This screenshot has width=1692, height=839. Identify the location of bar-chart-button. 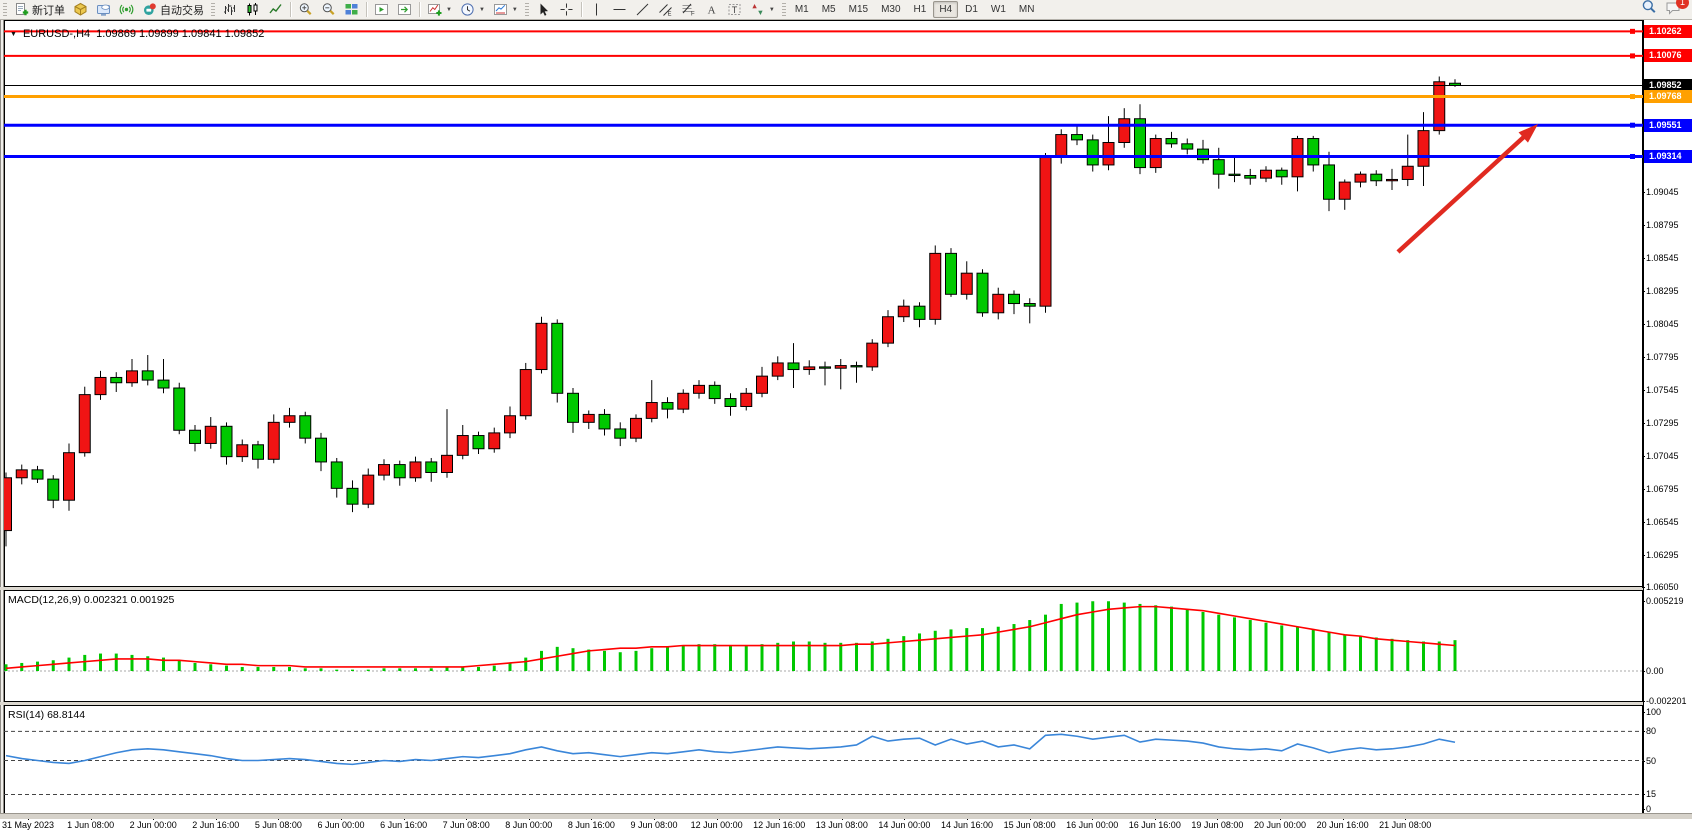
(229, 10).